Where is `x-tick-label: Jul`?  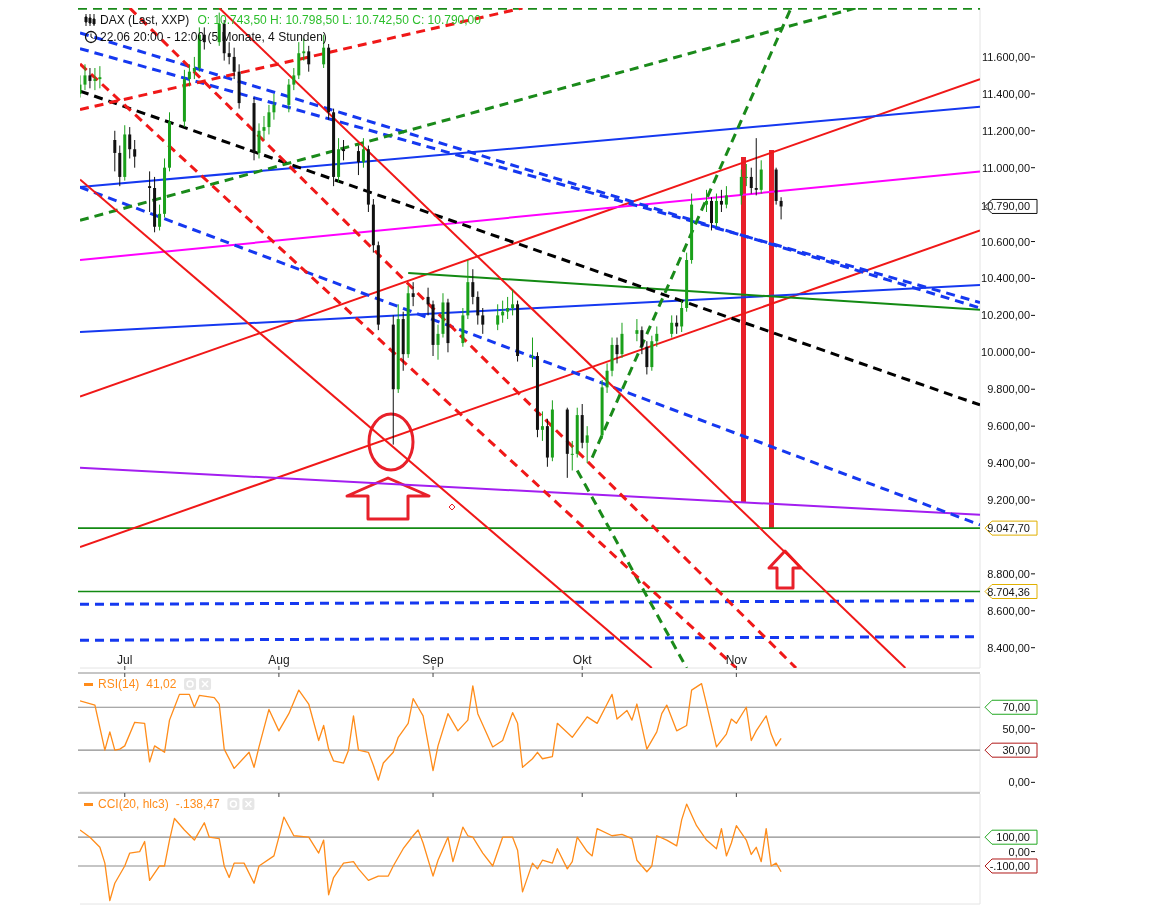
x-tick-label: Jul is located at coordinates (125, 660).